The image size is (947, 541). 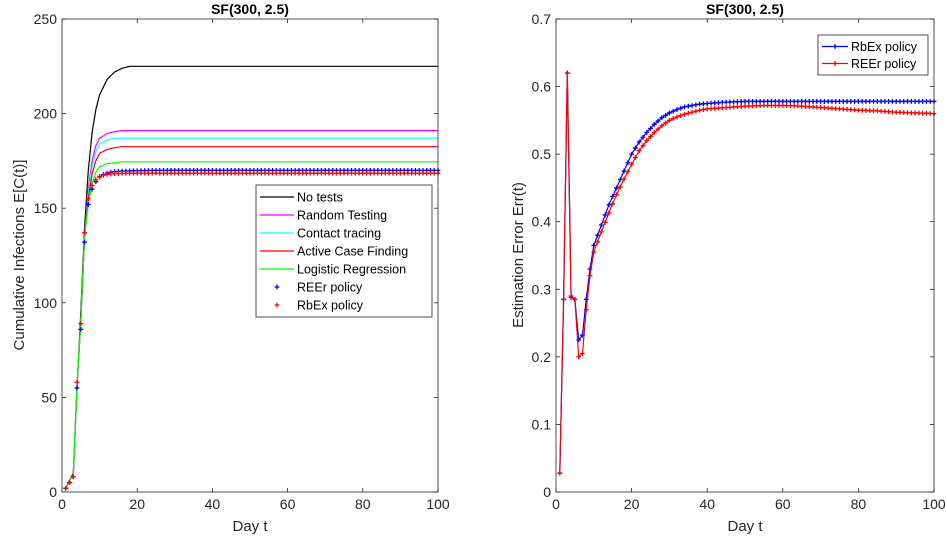 What do you see at coordinates (19, 255) in the screenshot?
I see `left-y-axis-label: Cumulative Infections E[C(t)]` at bounding box center [19, 255].